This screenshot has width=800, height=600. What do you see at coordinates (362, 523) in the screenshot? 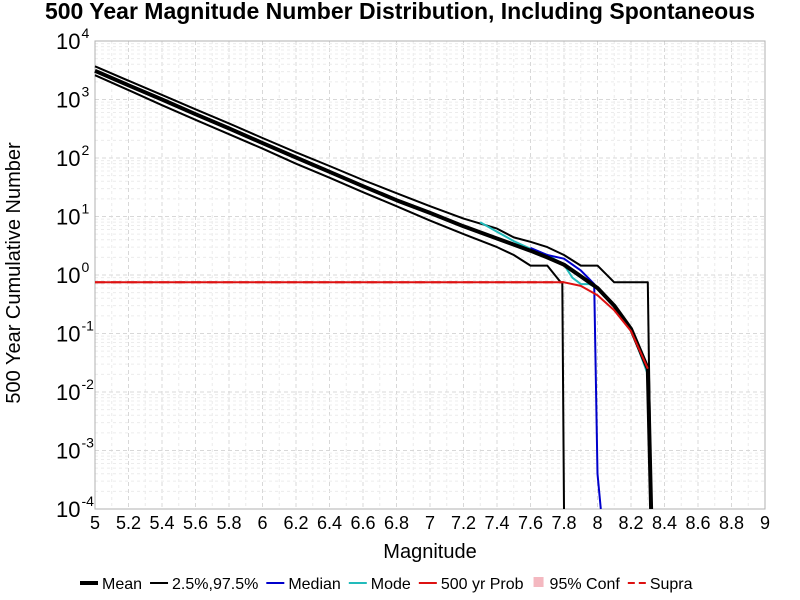
I see `x-tick-label: 6.6` at bounding box center [362, 523].